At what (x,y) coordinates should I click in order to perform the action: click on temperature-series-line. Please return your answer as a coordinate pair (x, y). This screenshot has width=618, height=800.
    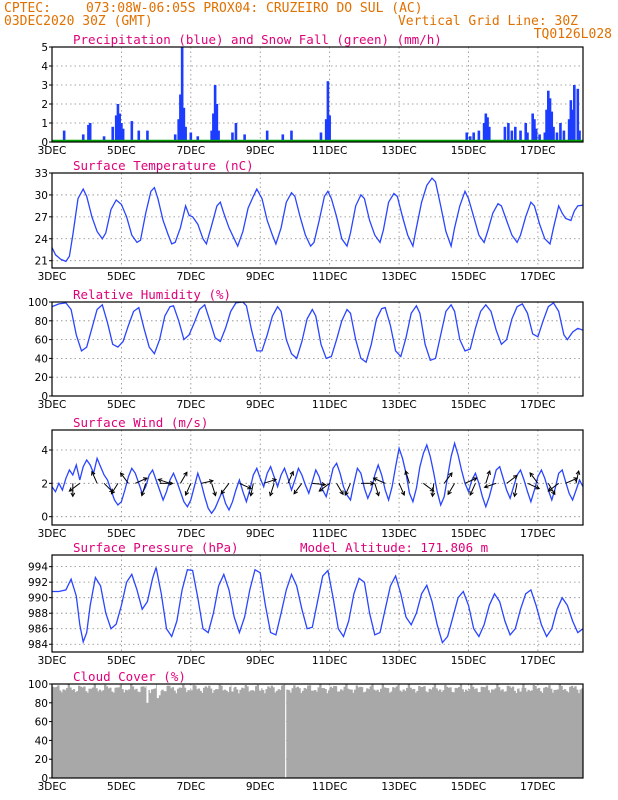
    Looking at the image, I should click on (317, 220).